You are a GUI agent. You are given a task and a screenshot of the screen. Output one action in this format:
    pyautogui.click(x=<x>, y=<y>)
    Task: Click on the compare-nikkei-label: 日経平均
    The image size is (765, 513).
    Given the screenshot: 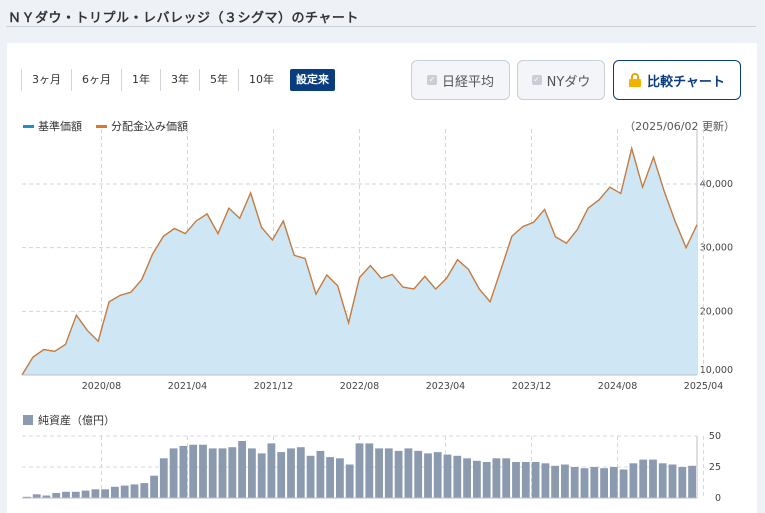 What is the action you would take?
    pyautogui.click(x=467, y=82)
    